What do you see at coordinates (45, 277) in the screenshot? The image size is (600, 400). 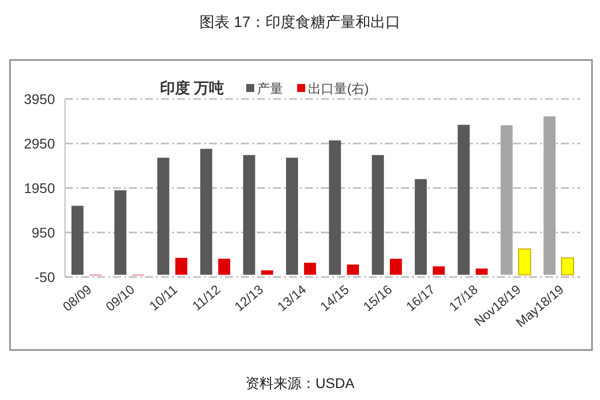 I see `y-tick-label: -50` at bounding box center [45, 277].